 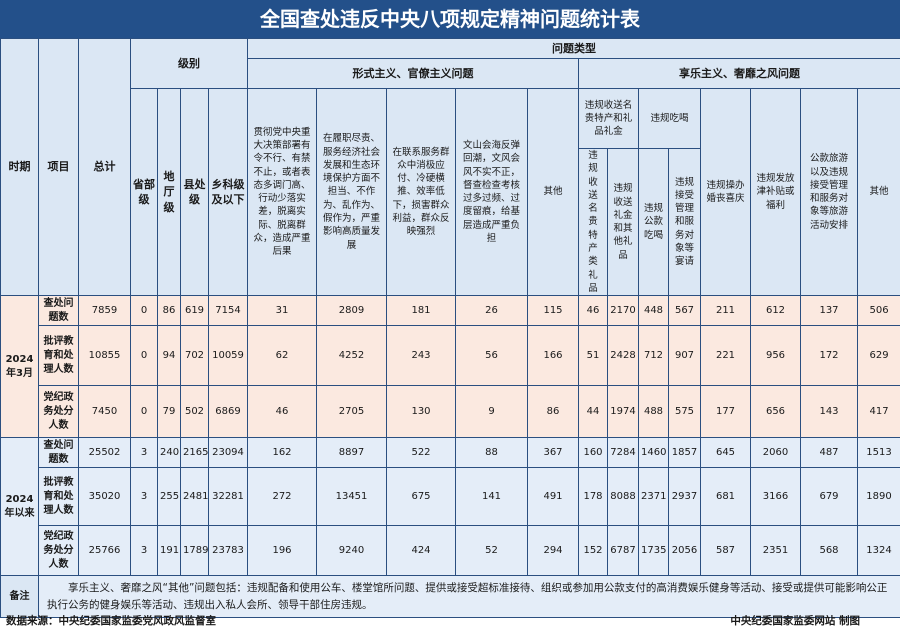 I want to click on table-row: 形式主义、官僚主义问题 享乐主义、奢靡之风问题, so click(x=450, y=73).